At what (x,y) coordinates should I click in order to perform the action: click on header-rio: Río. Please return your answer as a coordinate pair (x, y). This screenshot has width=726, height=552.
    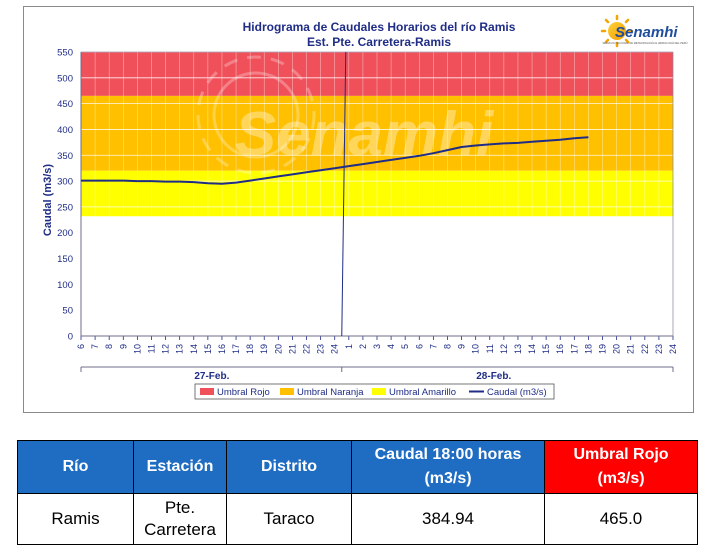
    Looking at the image, I should click on (75, 467).